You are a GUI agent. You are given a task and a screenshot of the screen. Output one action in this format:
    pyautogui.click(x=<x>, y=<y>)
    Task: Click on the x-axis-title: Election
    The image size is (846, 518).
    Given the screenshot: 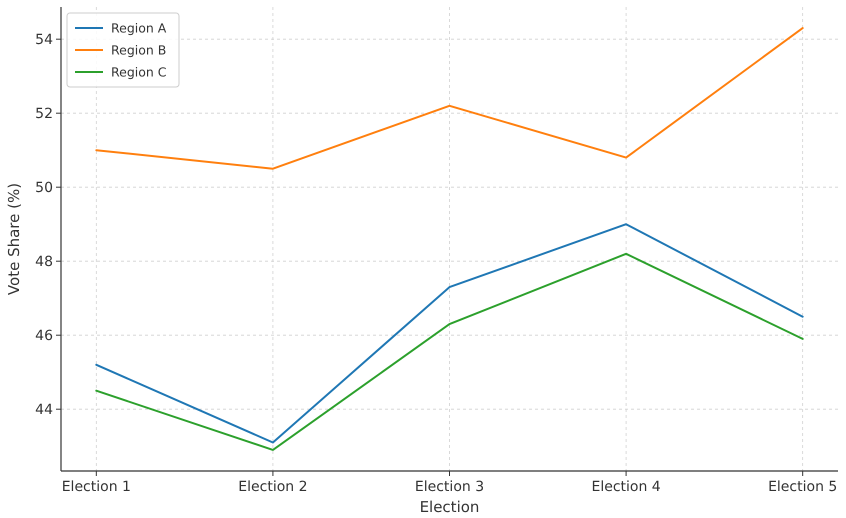 What is the action you would take?
    pyautogui.click(x=450, y=507)
    